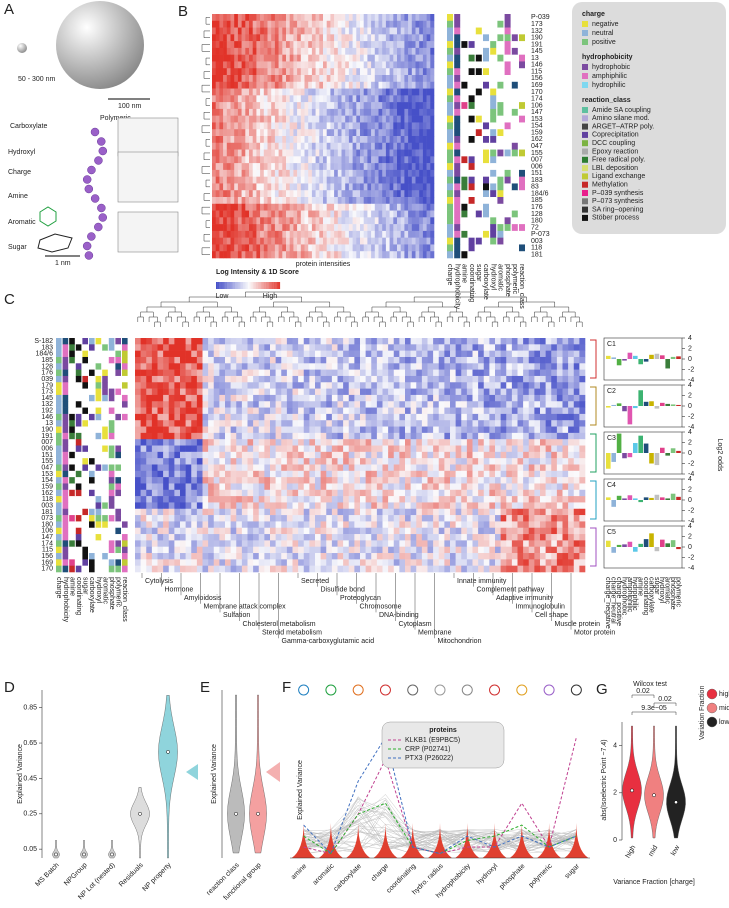  What do you see at coordinates (47, 392) in the screenshot?
I see `row-label: 173` at bounding box center [47, 392].